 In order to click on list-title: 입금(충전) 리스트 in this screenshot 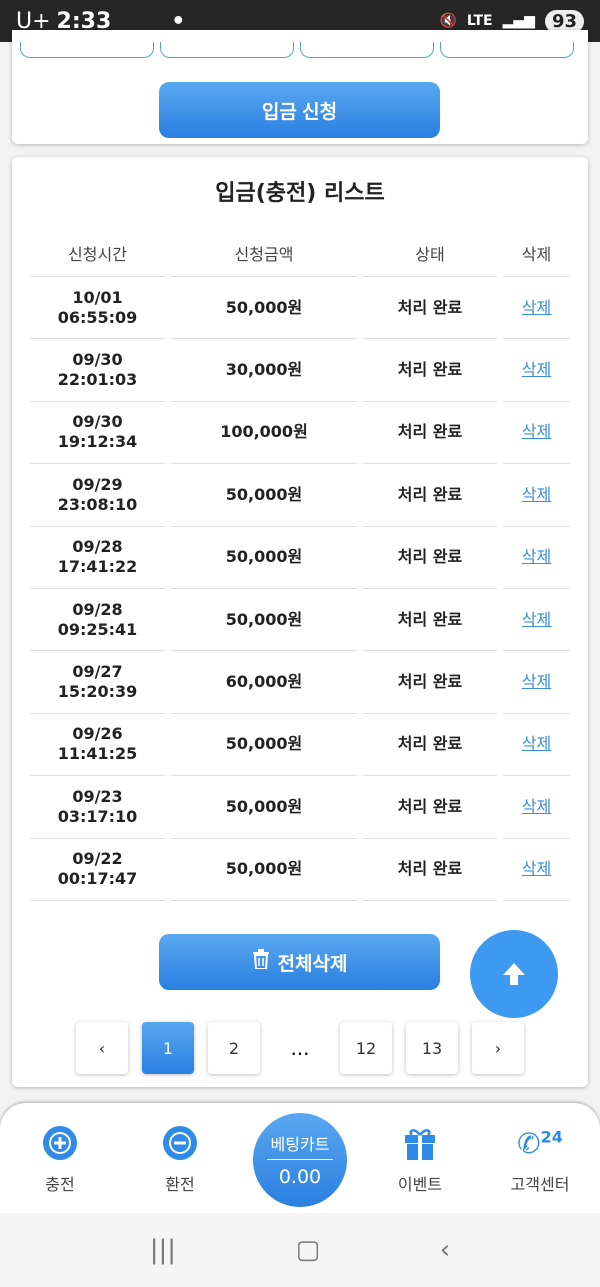, I will do `click(300, 193)`.